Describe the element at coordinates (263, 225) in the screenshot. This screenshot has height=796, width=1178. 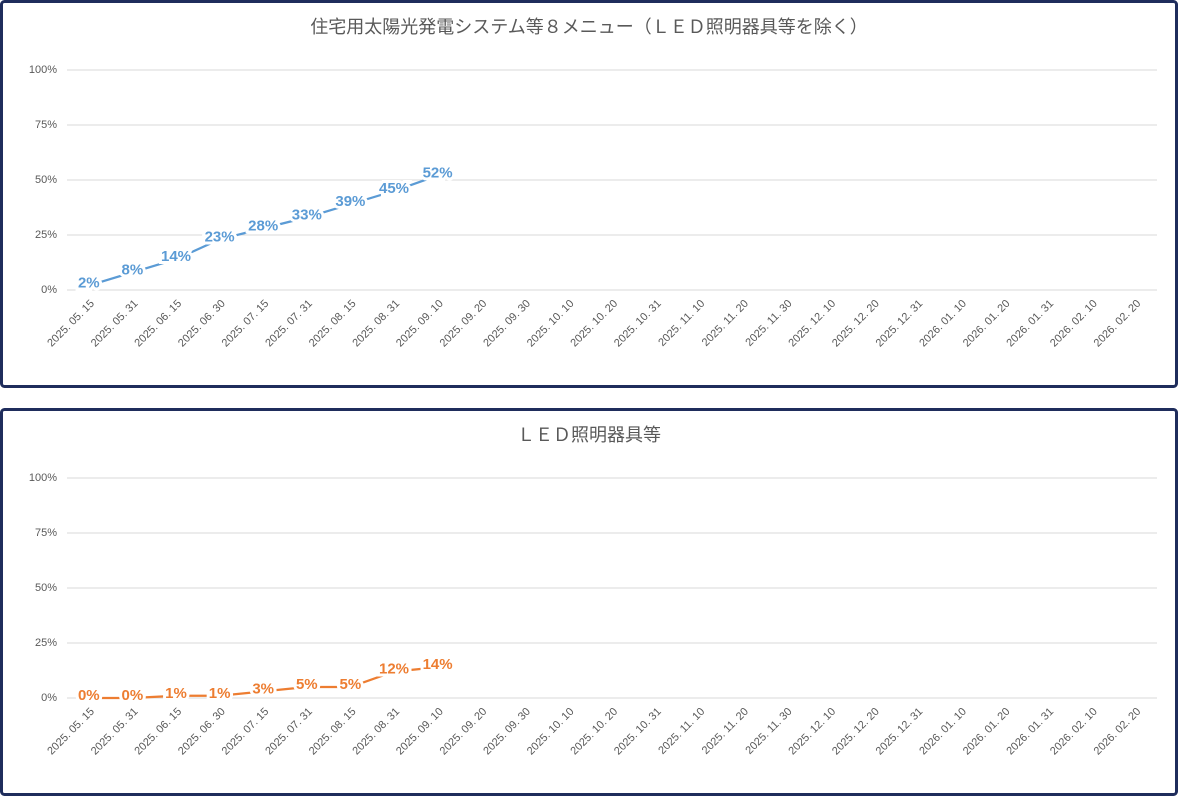
I see `data-label: 28%` at that location.